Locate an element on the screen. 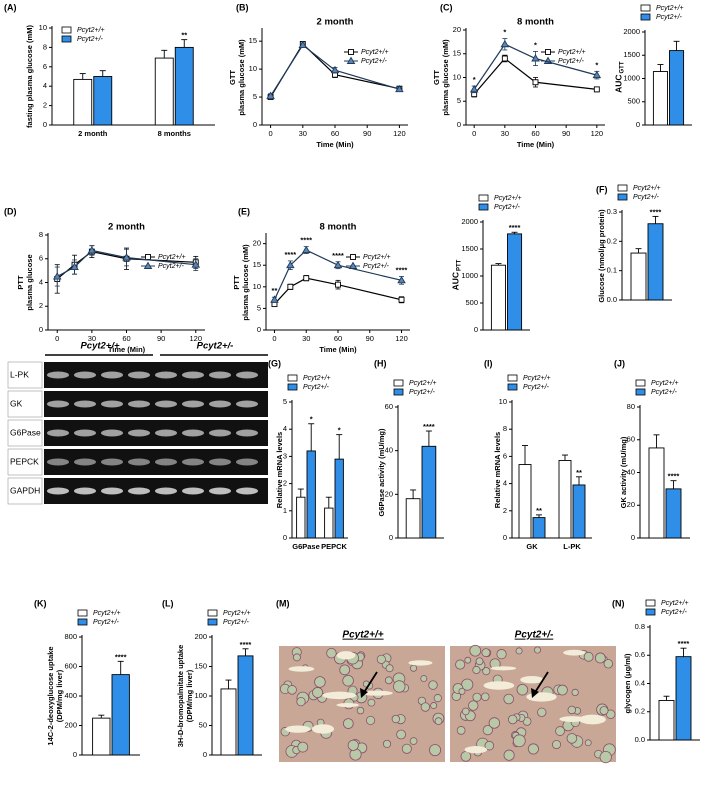 Image resolution: width=708 pixels, height=785 pixels. y-tick-label: 15 is located at coordinates (457, 53).